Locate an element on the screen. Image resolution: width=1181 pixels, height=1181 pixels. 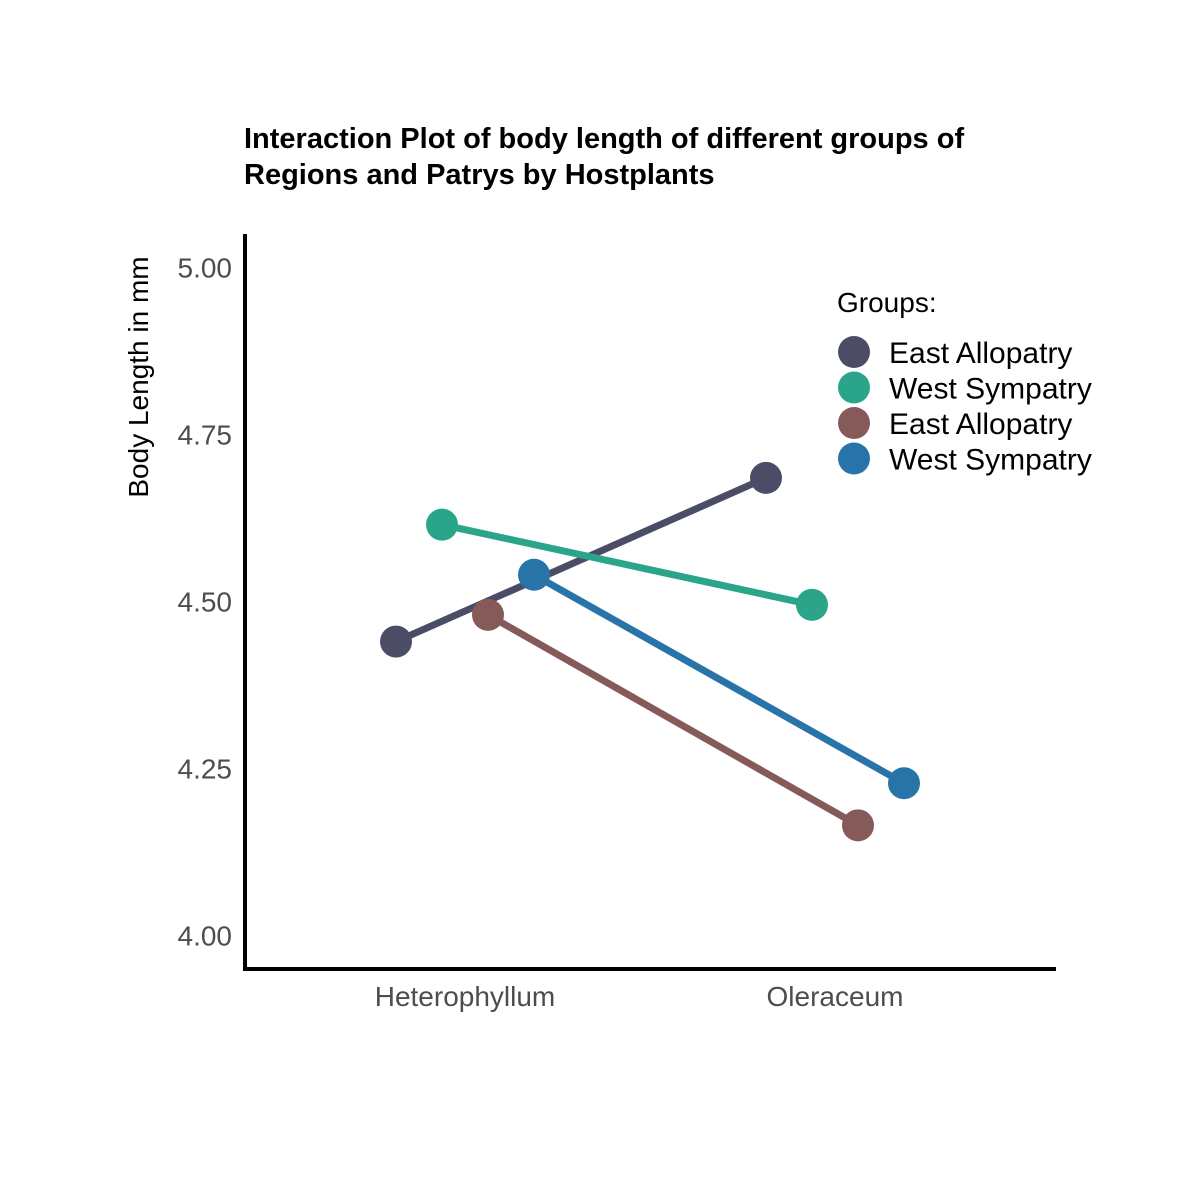
x-axis-ticks: Heterophyllum Oleraceum is located at coordinates (639, 996).